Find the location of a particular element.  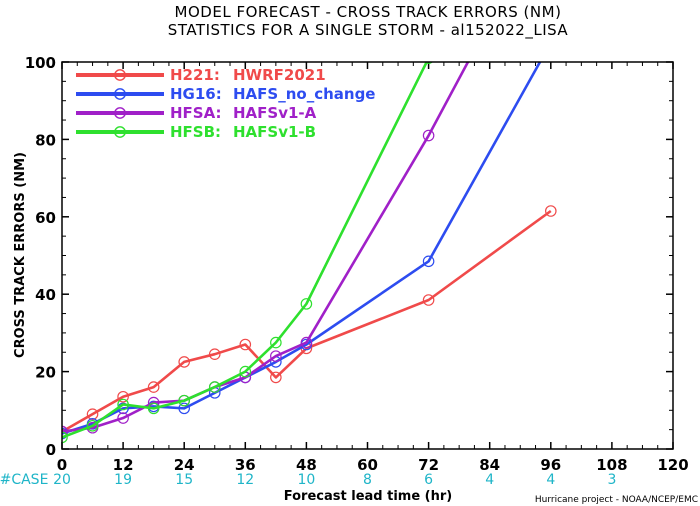

legend-item: HFSA: HAFSv1-A is located at coordinates (196, 113).